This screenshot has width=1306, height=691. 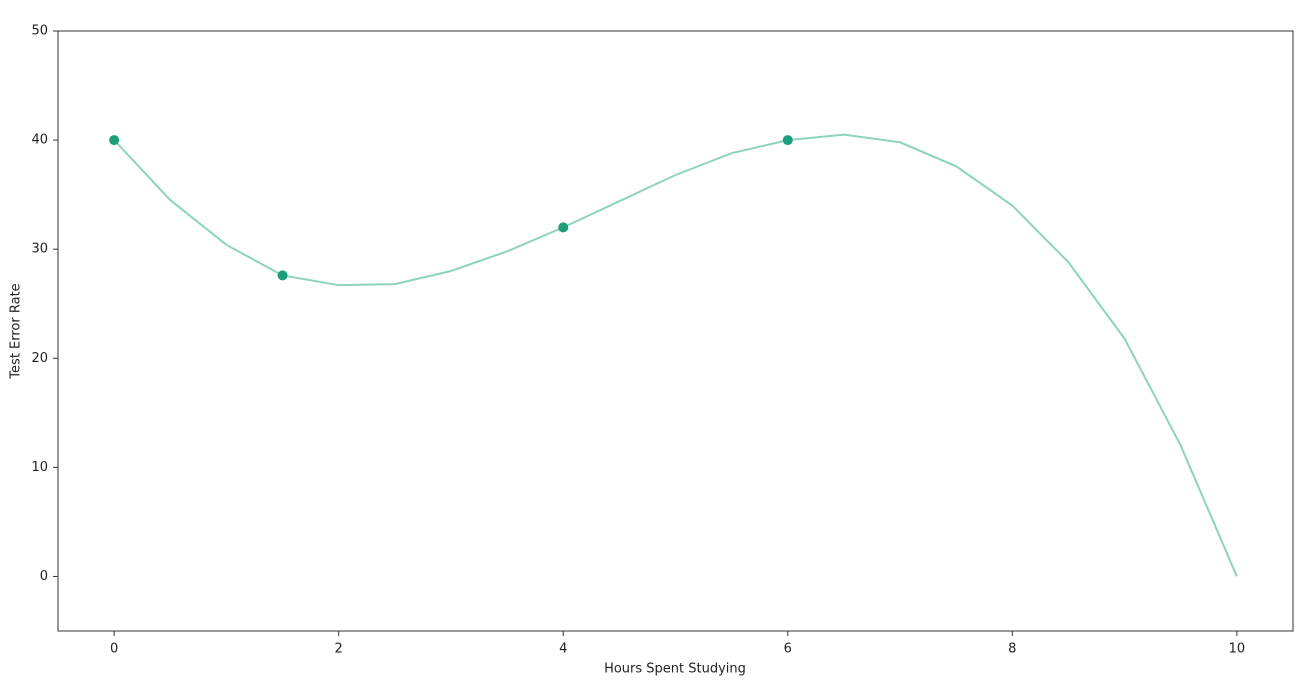 I want to click on x-tick-label: 6, so click(x=788, y=649).